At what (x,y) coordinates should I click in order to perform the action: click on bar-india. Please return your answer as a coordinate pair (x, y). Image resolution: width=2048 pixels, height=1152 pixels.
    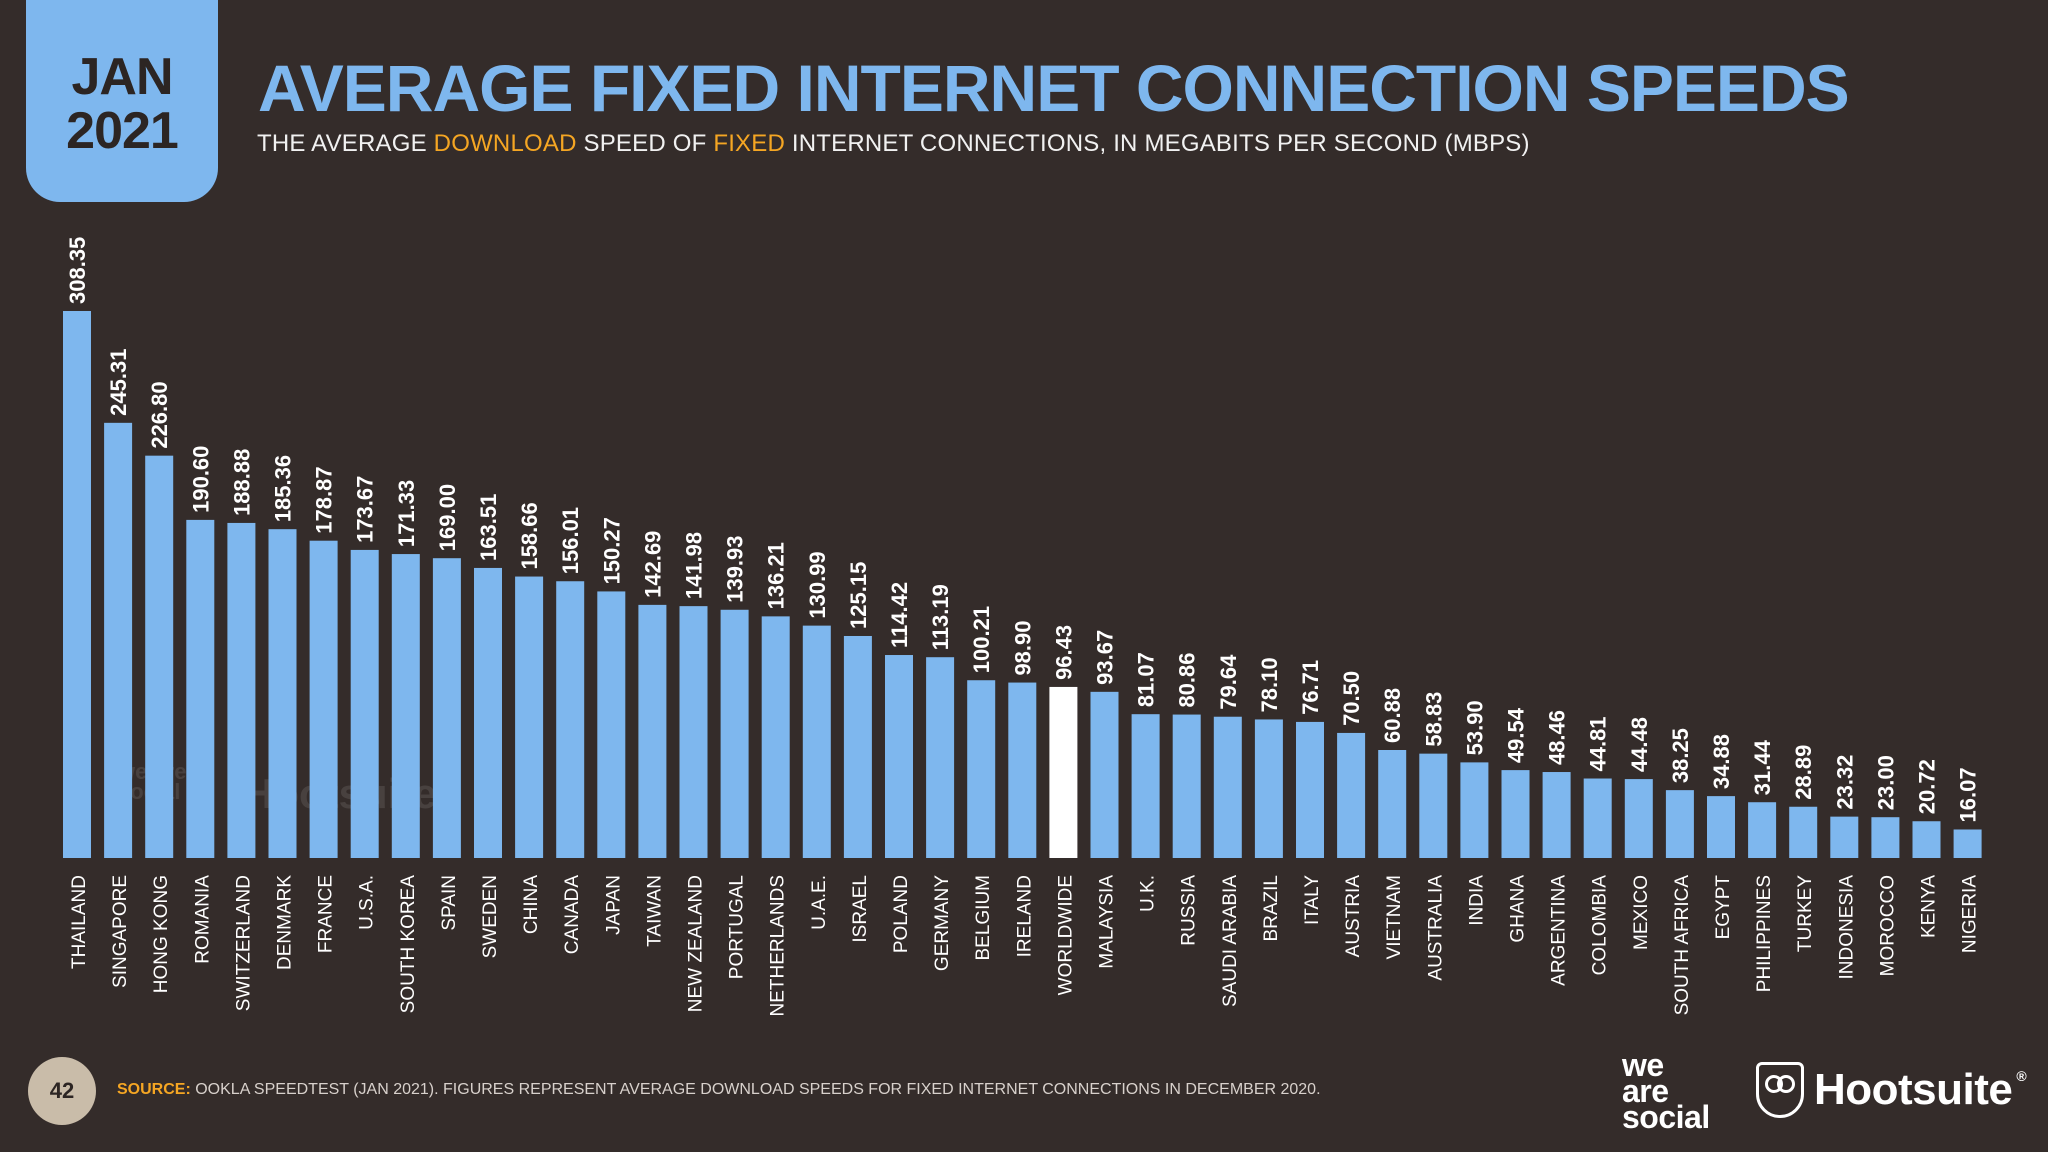
    Looking at the image, I should click on (1474, 810).